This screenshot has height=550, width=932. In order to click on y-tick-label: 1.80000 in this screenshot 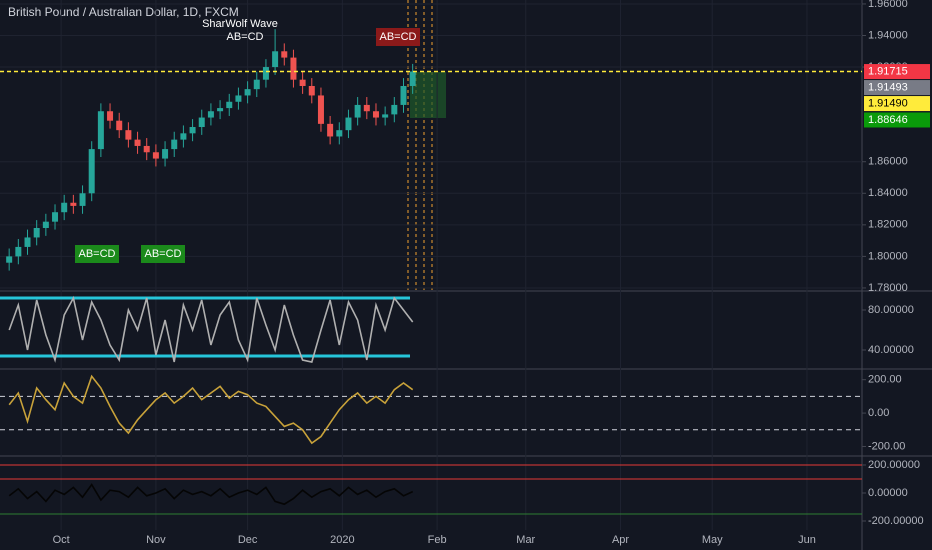, I will do `click(888, 256)`.